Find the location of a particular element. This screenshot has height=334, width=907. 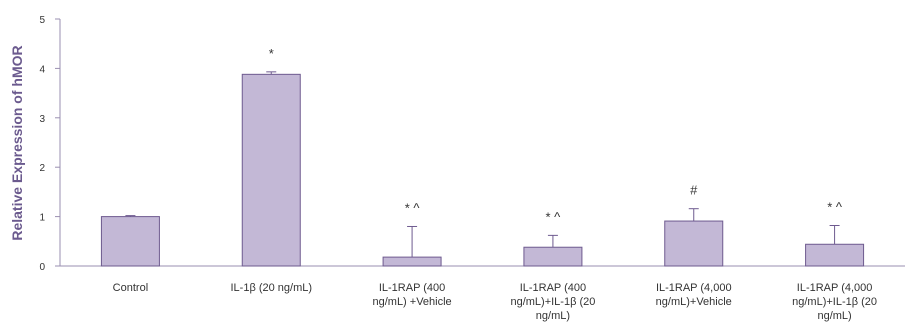

y-tick-label: 5 is located at coordinates (42, 20).